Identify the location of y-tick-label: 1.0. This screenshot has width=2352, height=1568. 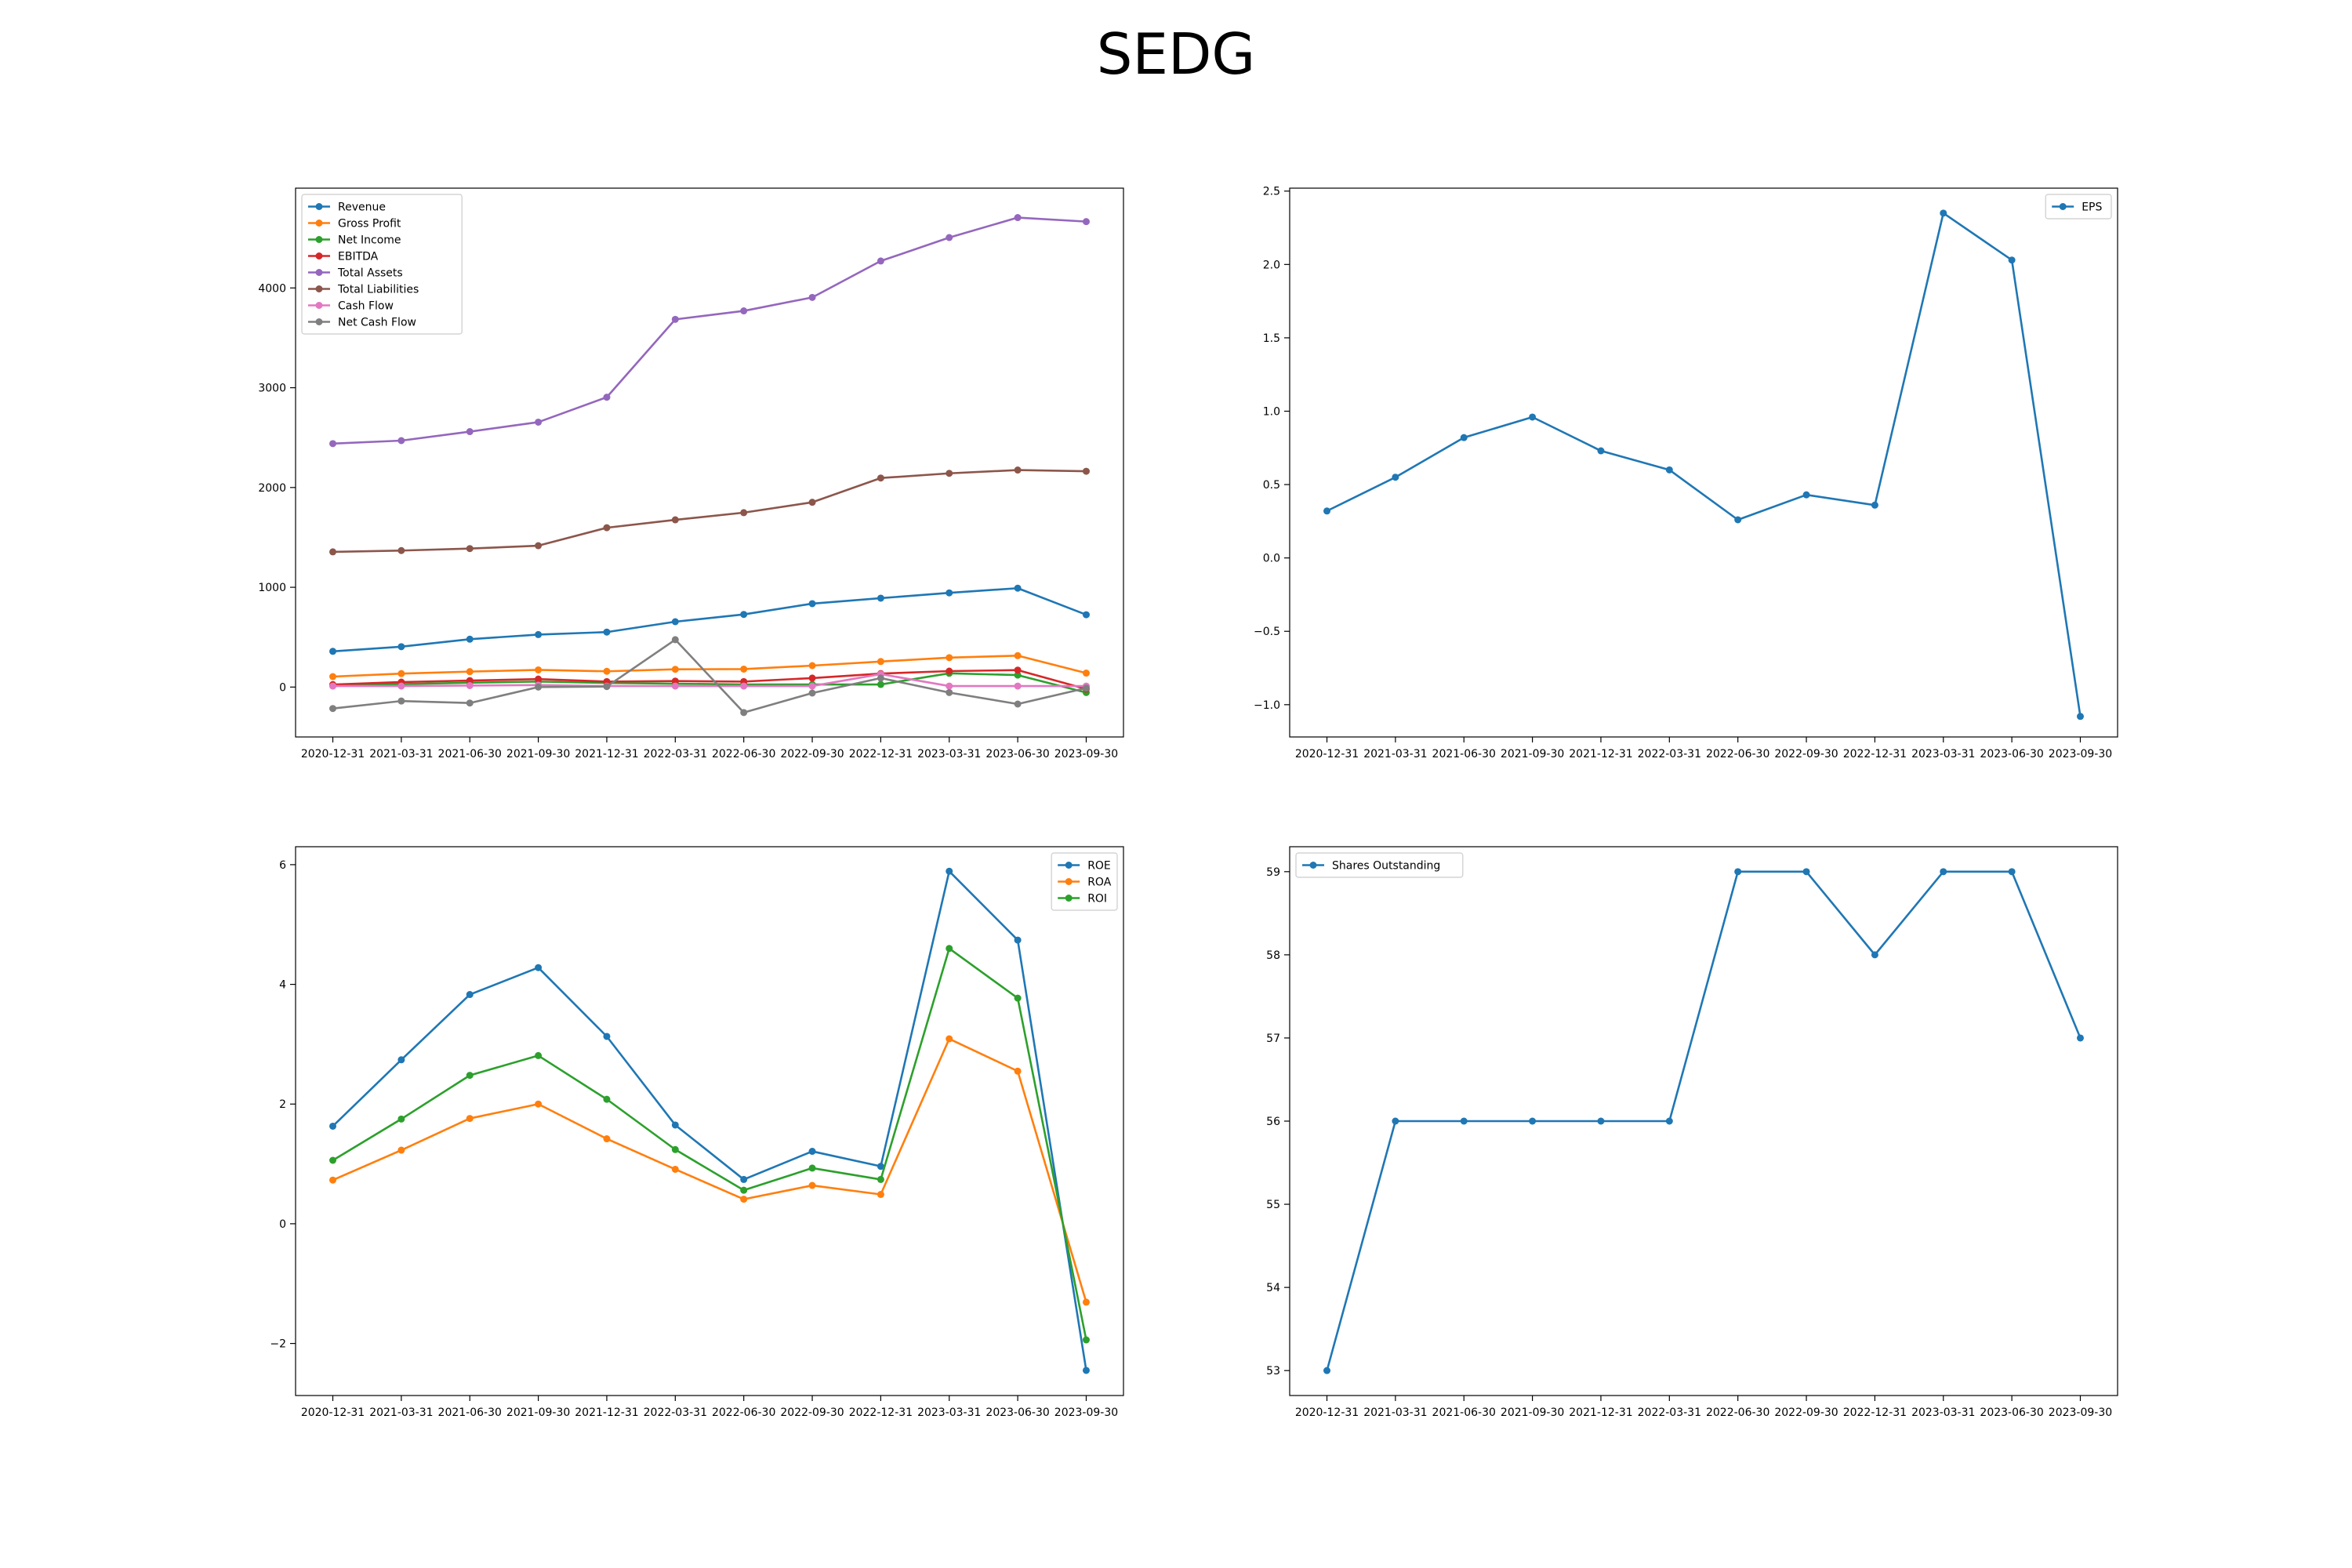
(1271, 411).